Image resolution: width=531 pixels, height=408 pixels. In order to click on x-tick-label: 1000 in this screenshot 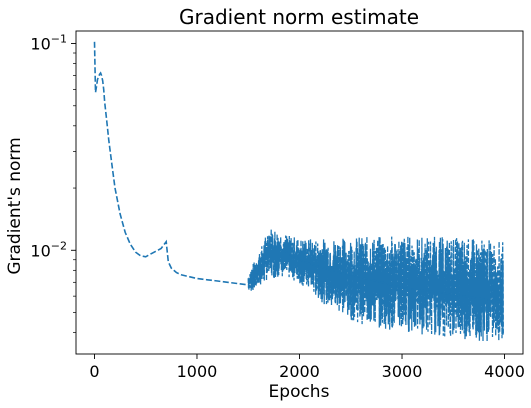, I will do `click(197, 371)`.